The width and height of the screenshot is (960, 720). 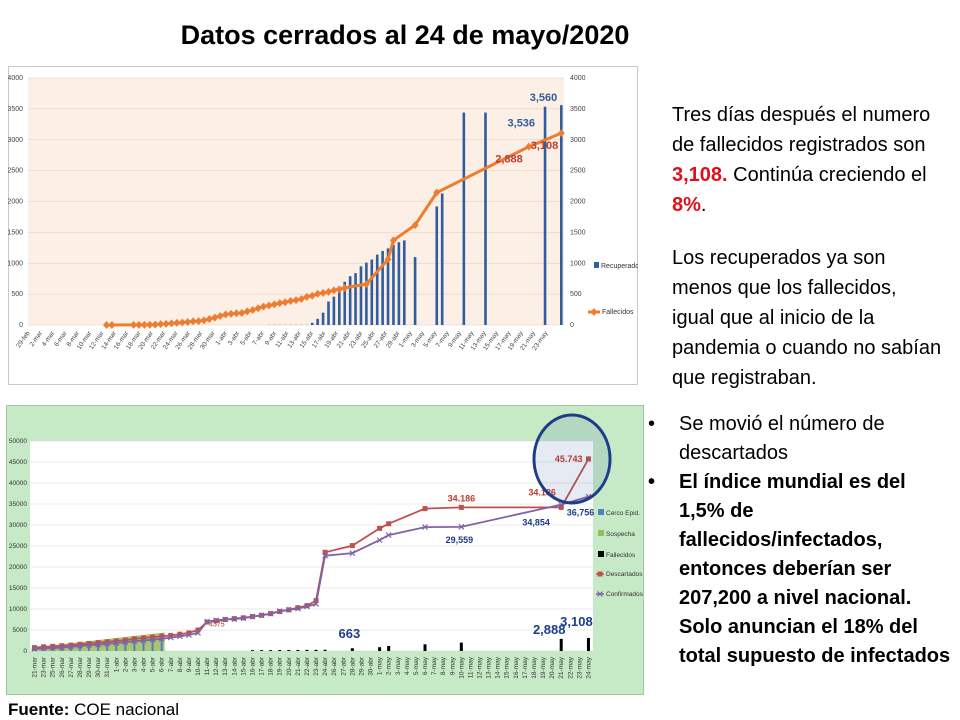 What do you see at coordinates (280, 666) in the screenshot?
I see `chart2-xtick: 19-abr` at bounding box center [280, 666].